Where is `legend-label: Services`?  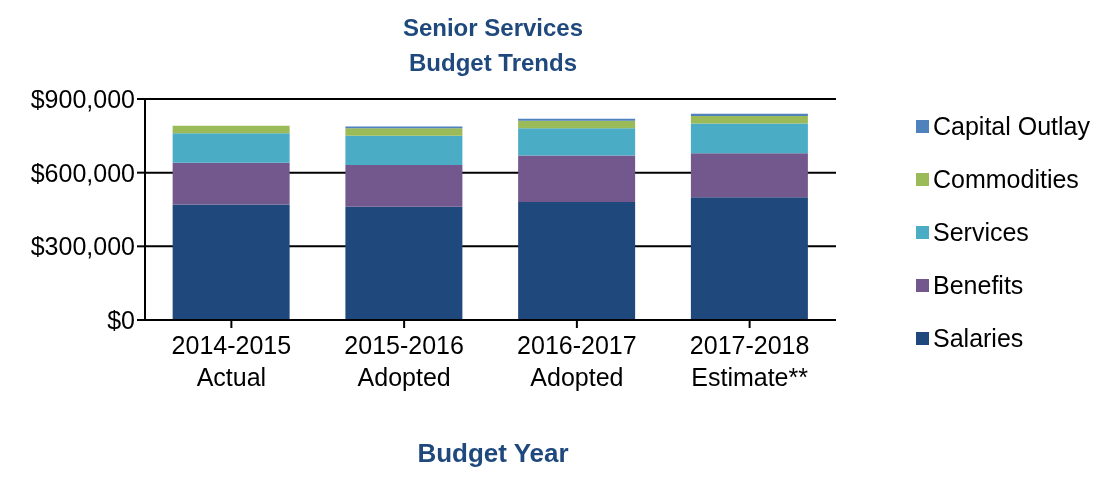
legend-label: Services is located at coordinates (981, 232).